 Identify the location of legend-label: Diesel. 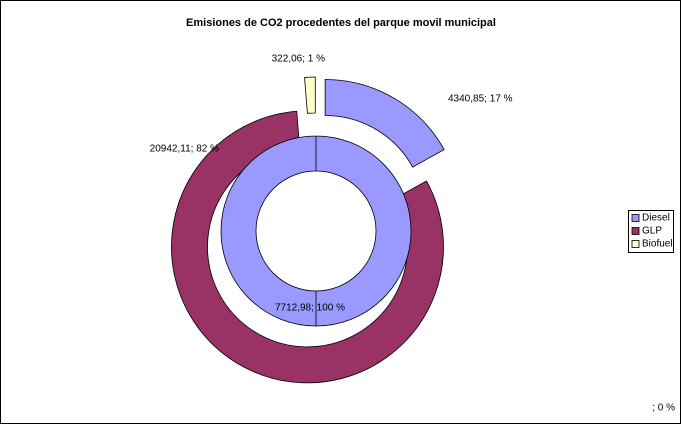
(656, 218).